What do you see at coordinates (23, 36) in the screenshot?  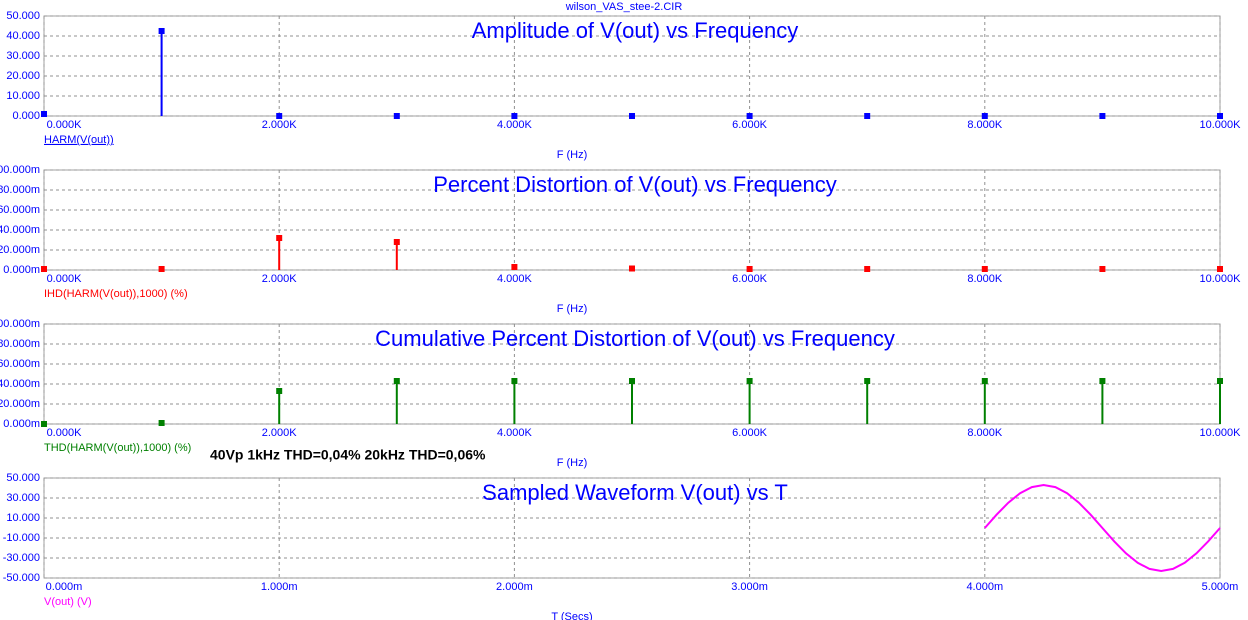 I see `y-tick-label: 40.000` at bounding box center [23, 36].